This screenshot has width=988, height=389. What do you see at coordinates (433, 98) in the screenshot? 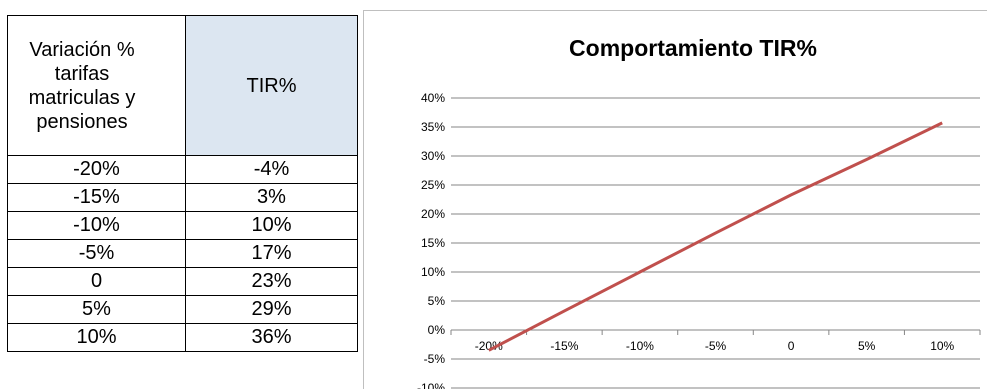
I see `y-tick-label: 40%` at bounding box center [433, 98].